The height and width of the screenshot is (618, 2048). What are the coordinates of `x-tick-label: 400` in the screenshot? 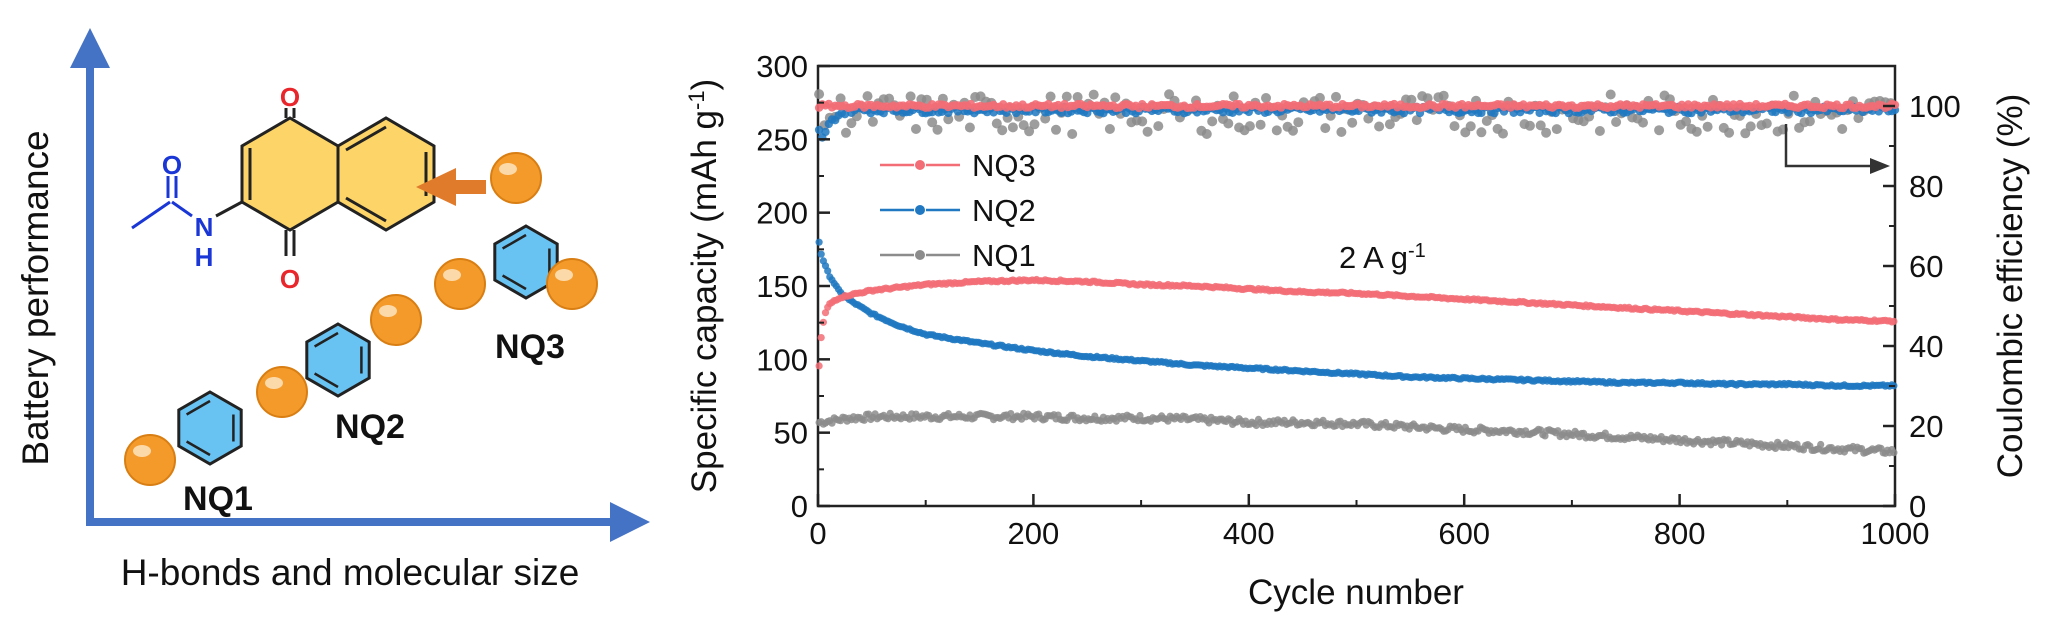 It's located at (1249, 533).